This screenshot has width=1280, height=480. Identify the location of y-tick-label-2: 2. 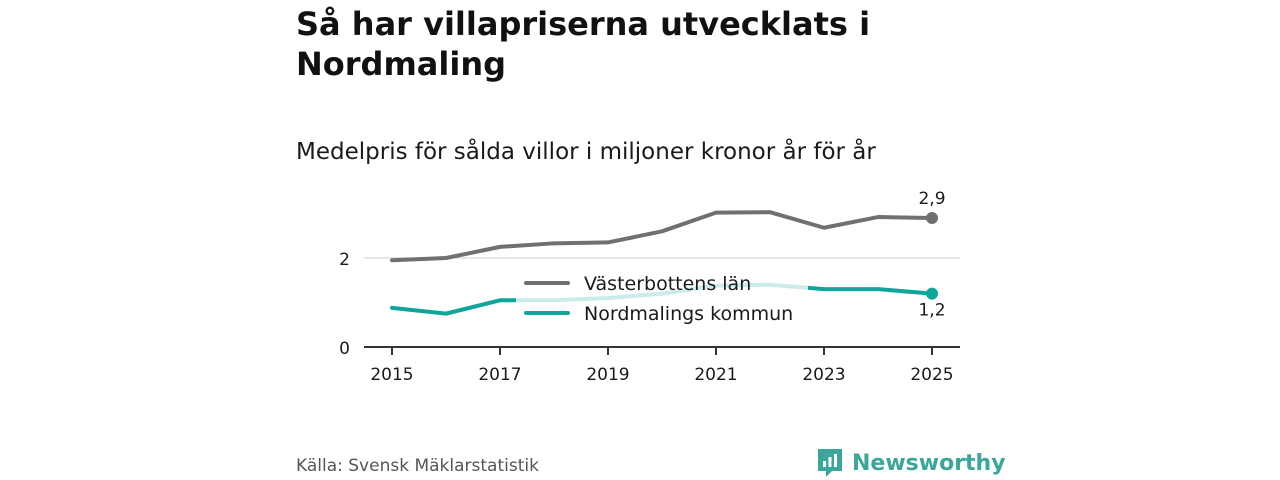
(344, 260).